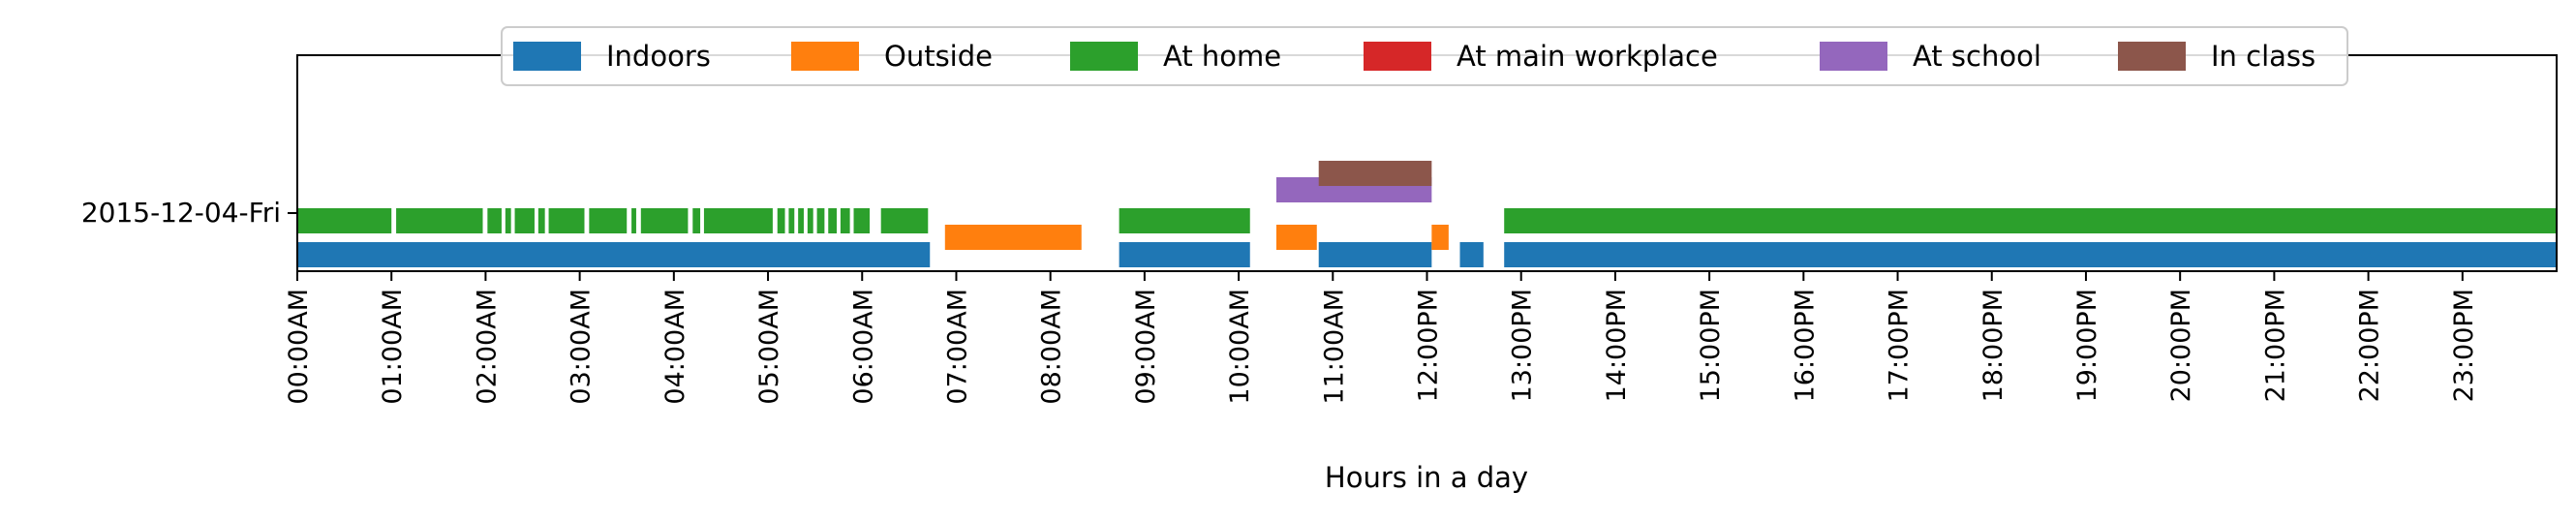 The image size is (2576, 523). I want to click on x-tick-label: 22:00PM, so click(2370, 345).